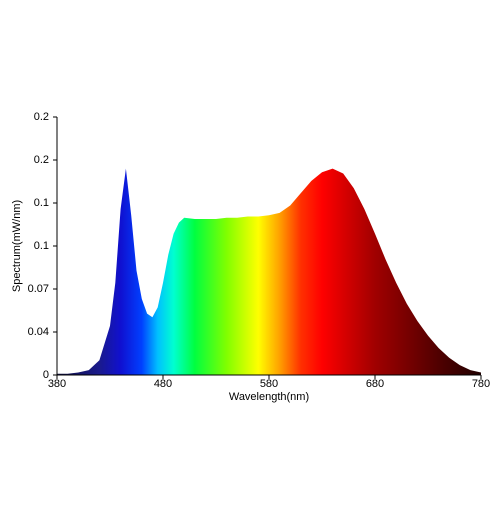 The image size is (500, 505). What do you see at coordinates (17, 246) in the screenshot?
I see `y-axis-title: Spectrum(mW/nm)` at bounding box center [17, 246].